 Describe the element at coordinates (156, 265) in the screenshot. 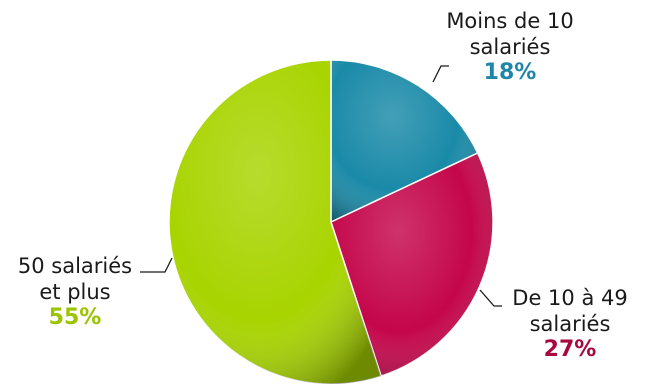

I see `leader-line-50-et-plus` at that location.